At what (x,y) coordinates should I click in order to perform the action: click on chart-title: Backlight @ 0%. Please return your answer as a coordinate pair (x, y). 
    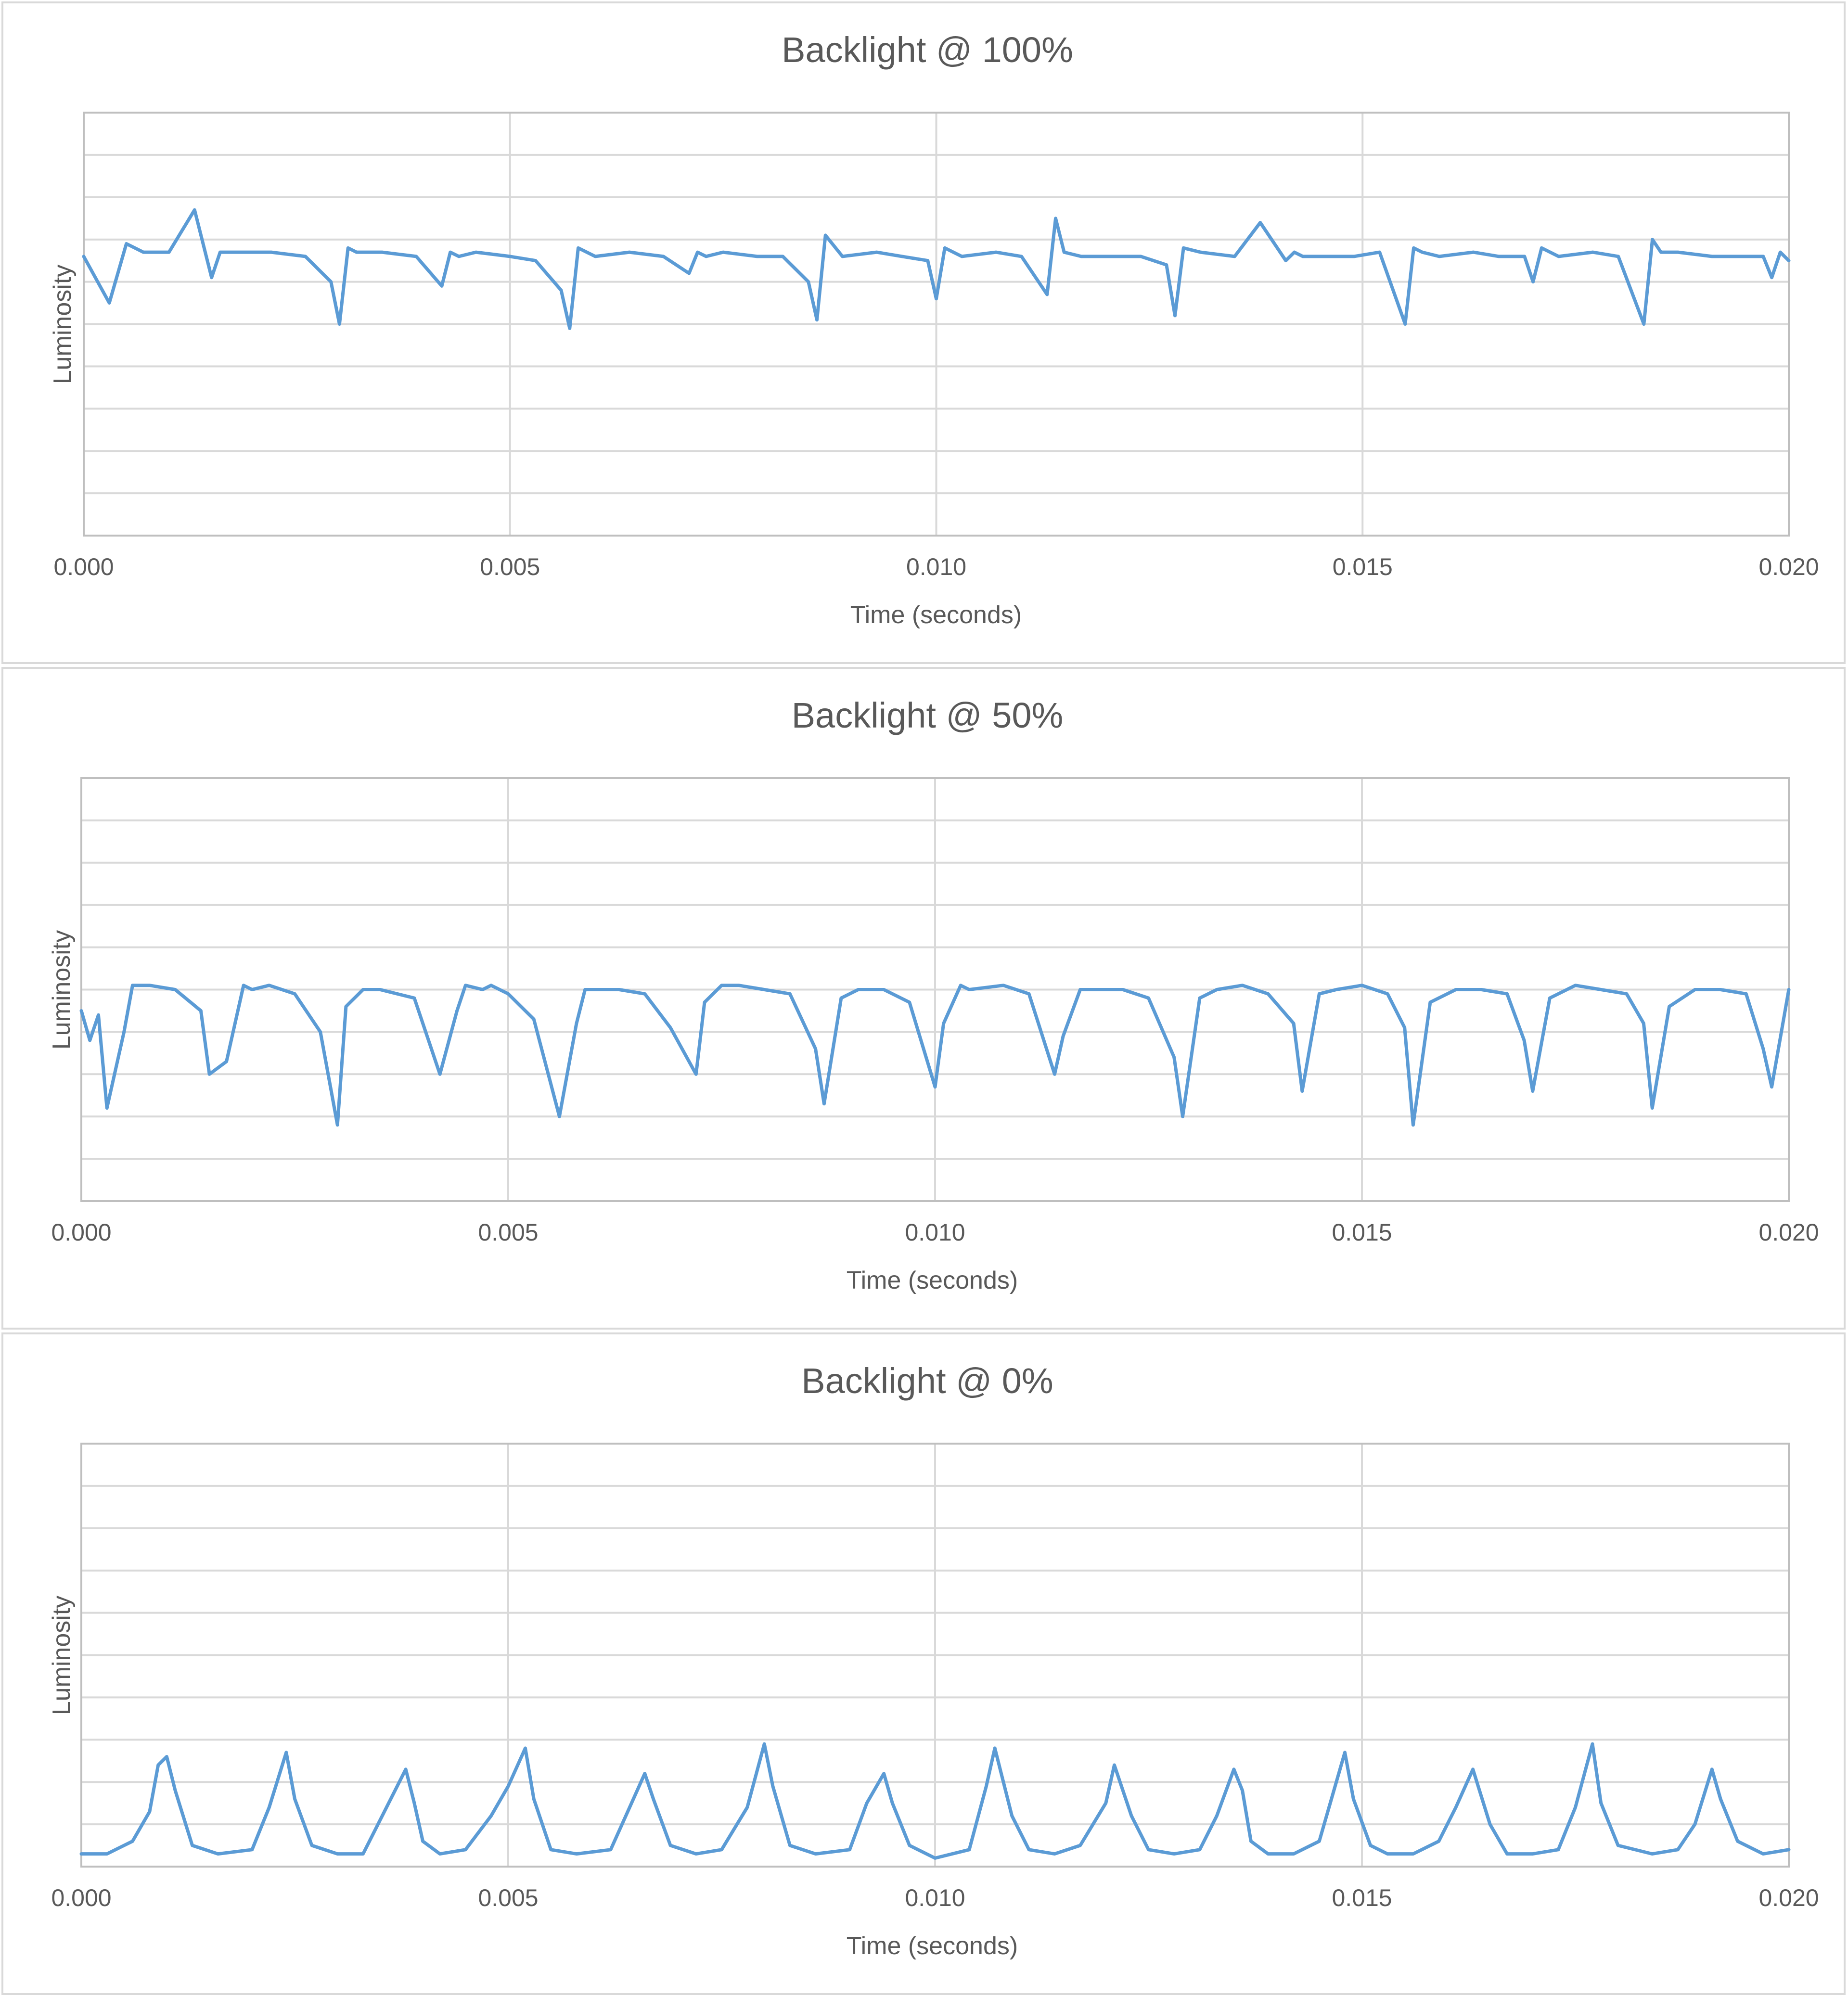
    Looking at the image, I should click on (927, 1381).